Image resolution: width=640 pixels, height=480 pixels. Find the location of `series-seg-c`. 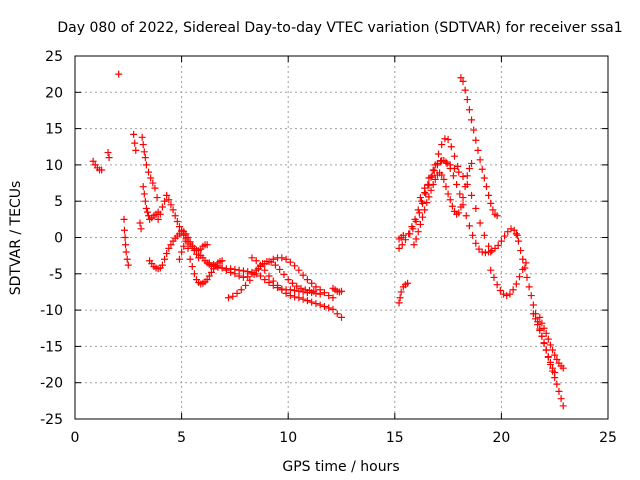

series-seg-c is located at coordinates (119, 74).